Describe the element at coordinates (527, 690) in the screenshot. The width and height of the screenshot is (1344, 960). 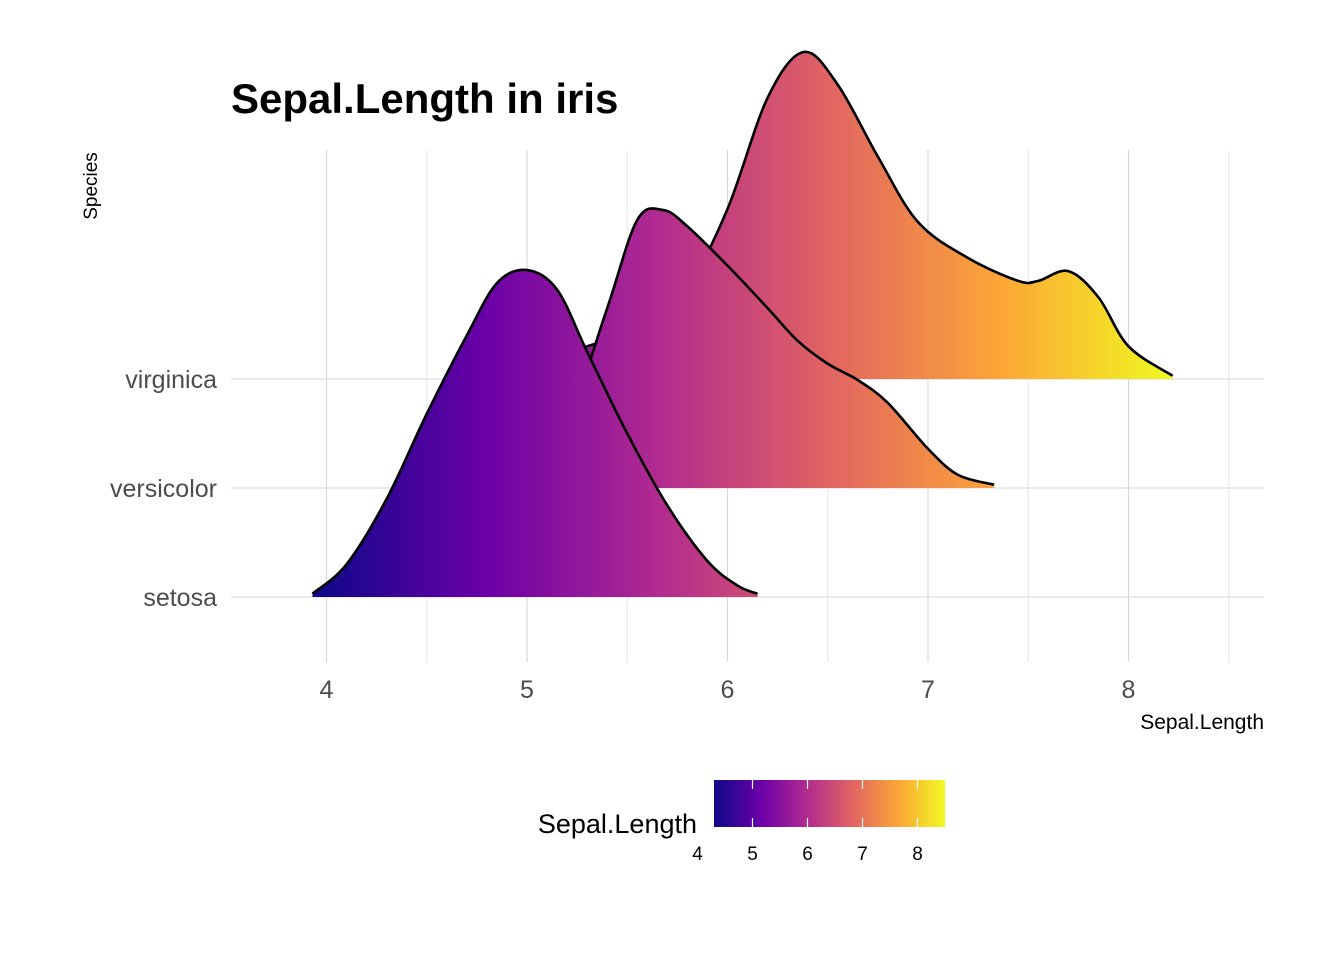
I see `x-tick-label: 5` at that location.